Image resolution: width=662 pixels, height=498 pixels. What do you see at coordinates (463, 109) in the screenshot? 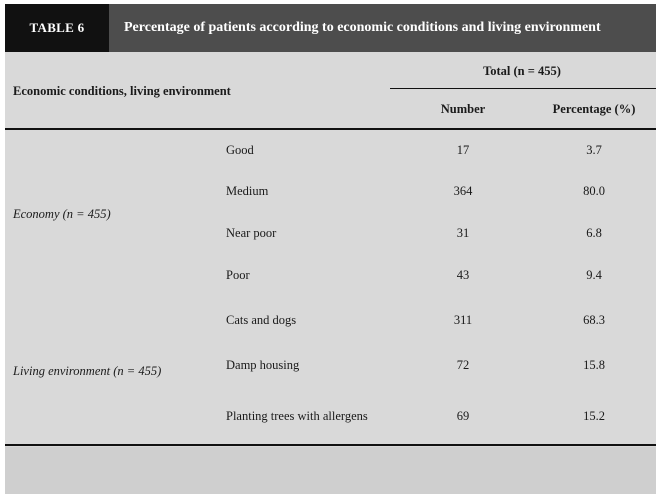
I see `column-header-number: Number` at bounding box center [463, 109].